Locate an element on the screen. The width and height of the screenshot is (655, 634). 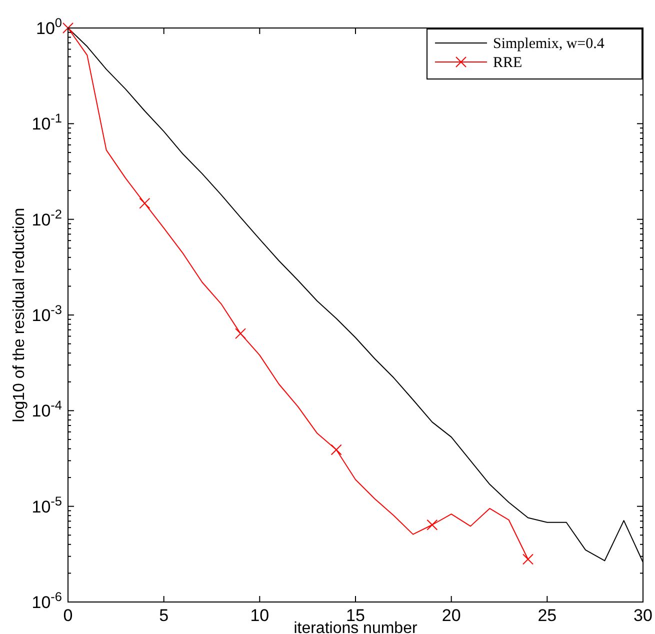
y-tick-label: 10$^{-4}$ is located at coordinates (47, 409).